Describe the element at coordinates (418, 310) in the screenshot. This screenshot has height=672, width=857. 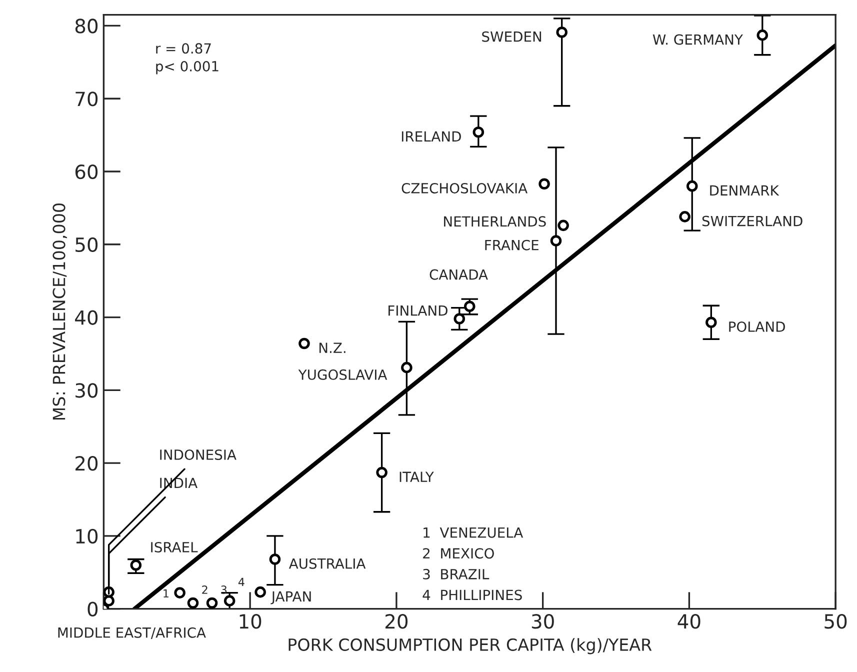
I see `annotation: FINLAND` at that location.